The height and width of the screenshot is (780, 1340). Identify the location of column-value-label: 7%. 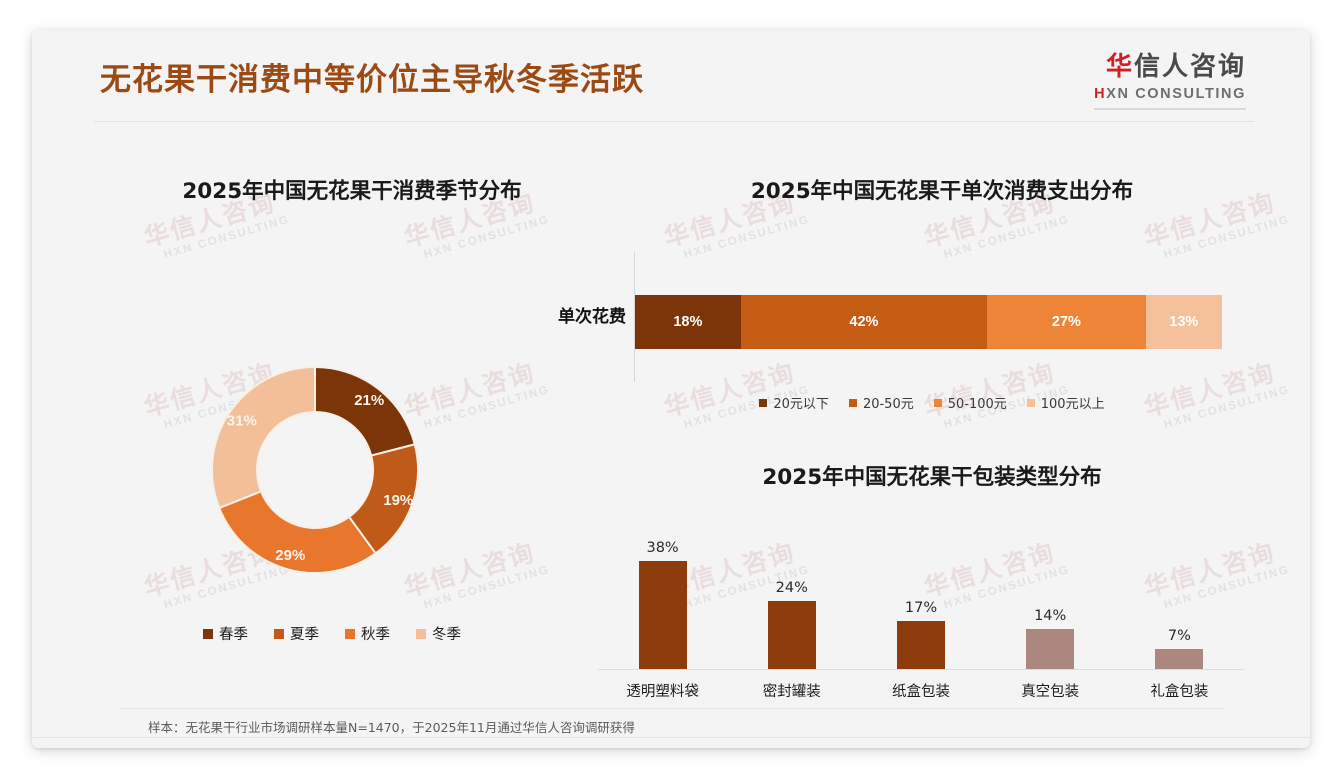
(1179, 636).